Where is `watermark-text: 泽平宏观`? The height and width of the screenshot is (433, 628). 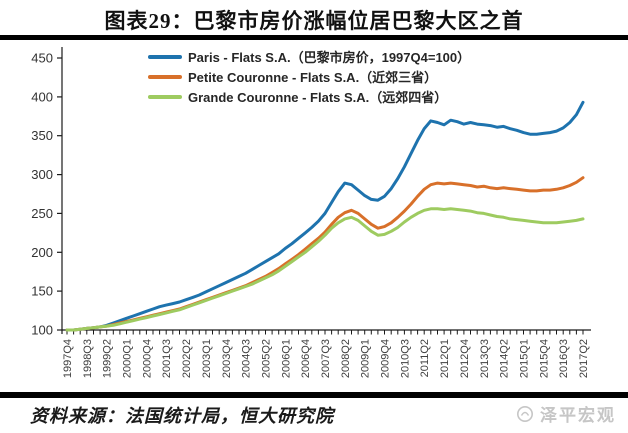
watermark-text: 泽平宏观 is located at coordinates (578, 415).